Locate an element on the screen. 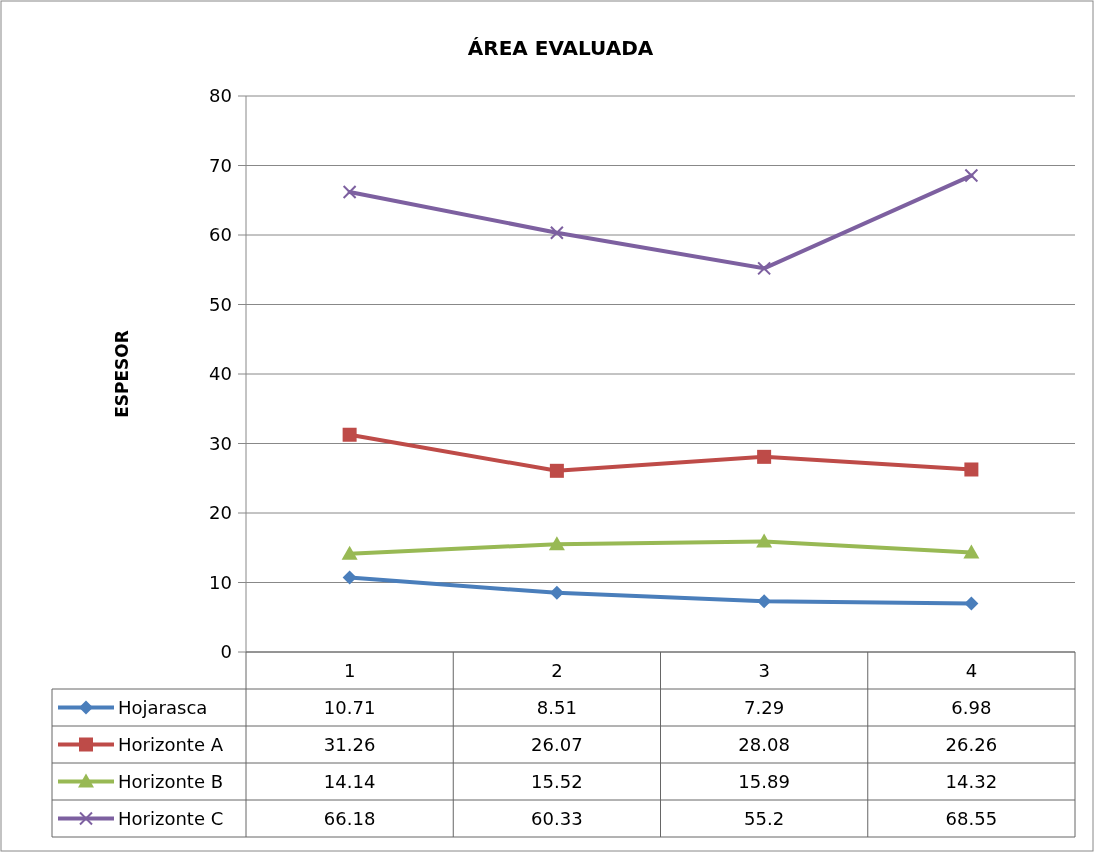 Image resolution: width=1094 pixels, height=852 pixels. chart-title: ÁREA EVALUADA is located at coordinates (560, 48).